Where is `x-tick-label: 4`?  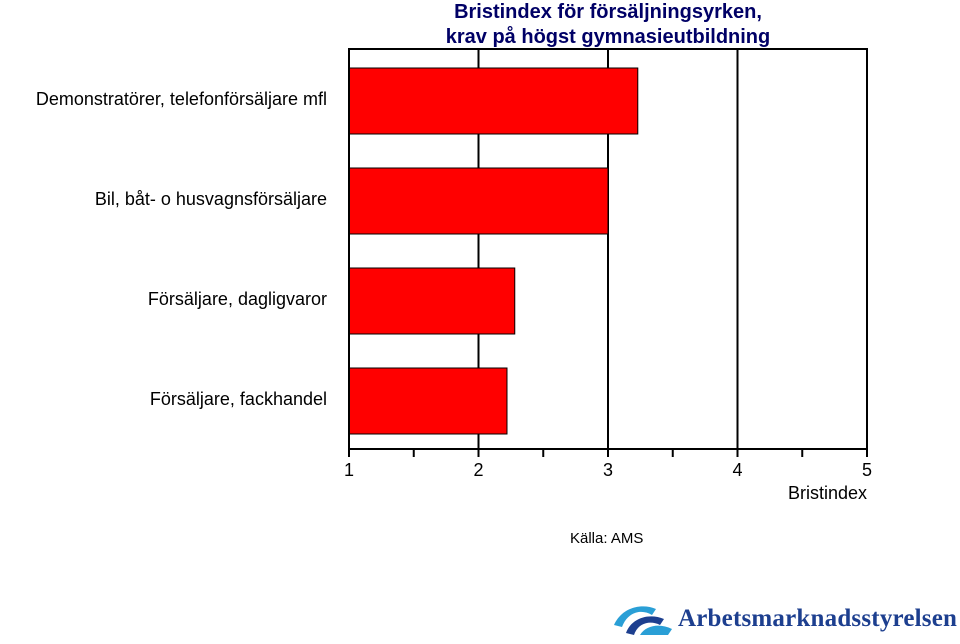
x-tick-label: 4 is located at coordinates (737, 470).